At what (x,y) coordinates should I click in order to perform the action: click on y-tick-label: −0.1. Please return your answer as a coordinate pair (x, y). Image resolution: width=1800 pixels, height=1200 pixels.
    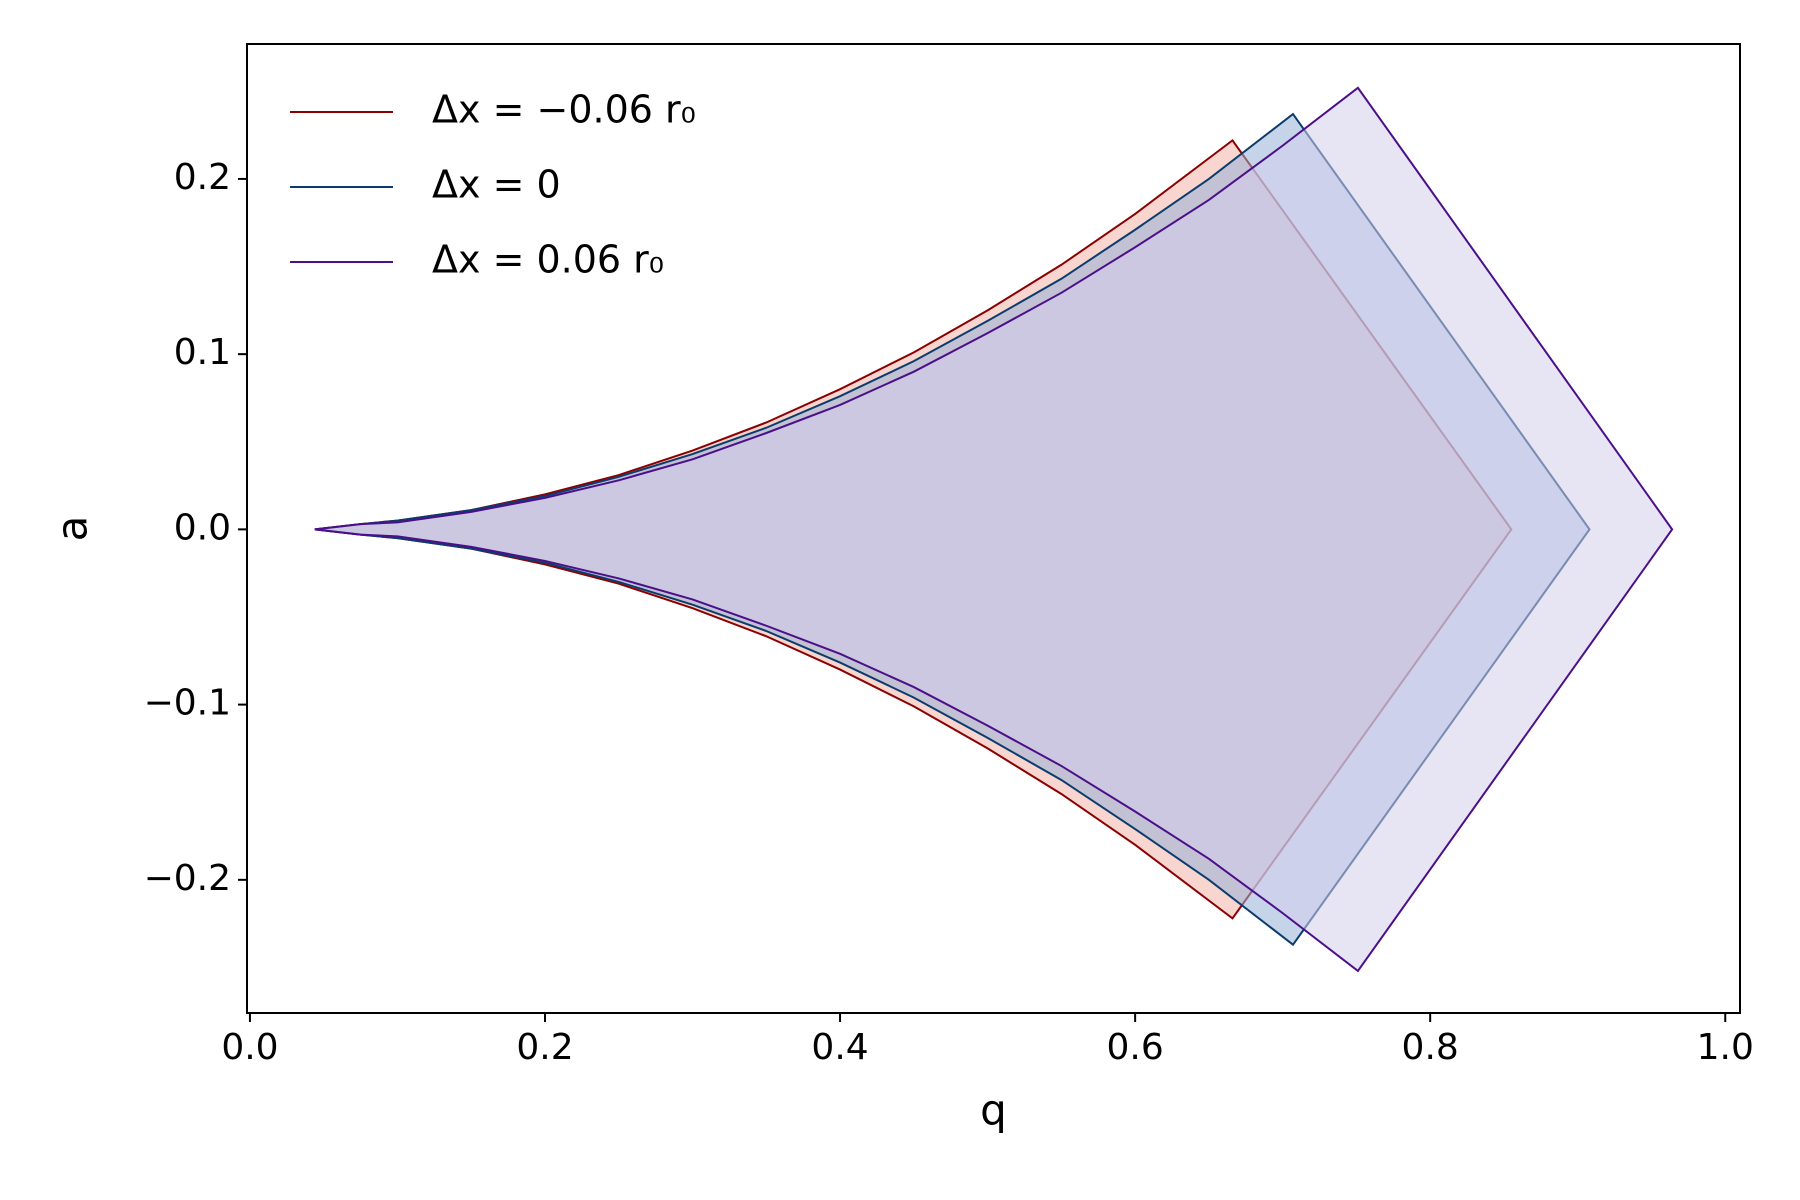
    Looking at the image, I should click on (187, 703).